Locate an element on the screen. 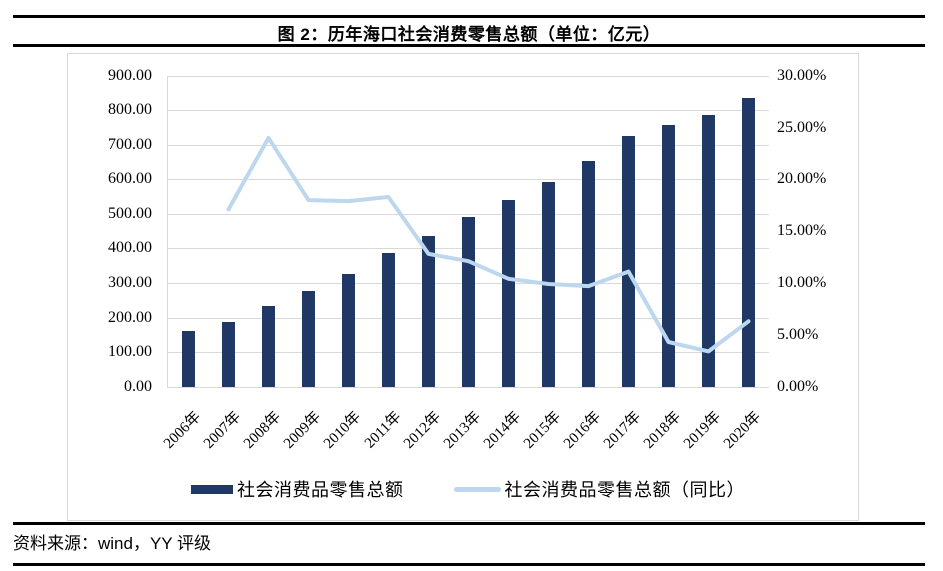 This screenshot has height=571, width=943. footer-top-rule is located at coordinates (469, 523).